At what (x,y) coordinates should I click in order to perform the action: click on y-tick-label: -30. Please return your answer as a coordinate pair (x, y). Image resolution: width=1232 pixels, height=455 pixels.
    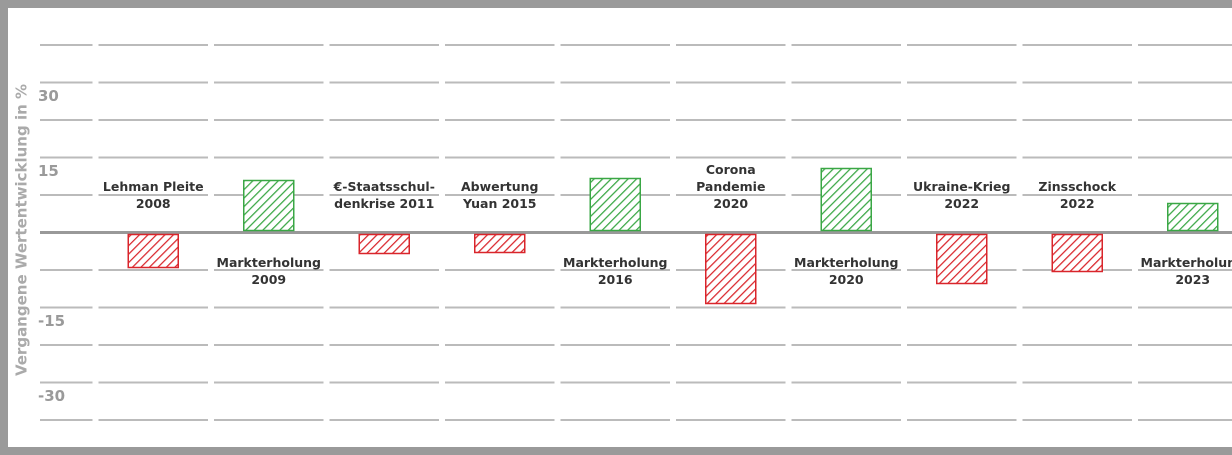
    Looking at the image, I should click on (51, 396).